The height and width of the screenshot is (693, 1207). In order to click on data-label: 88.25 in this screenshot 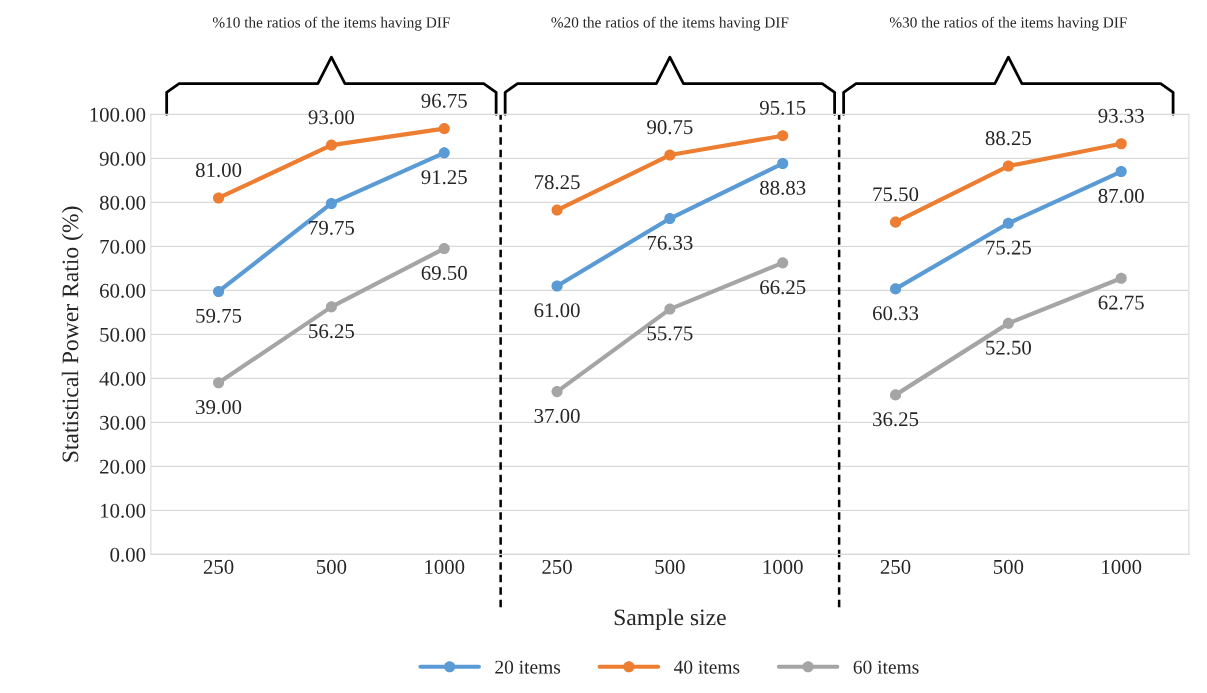, I will do `click(1008, 138)`.